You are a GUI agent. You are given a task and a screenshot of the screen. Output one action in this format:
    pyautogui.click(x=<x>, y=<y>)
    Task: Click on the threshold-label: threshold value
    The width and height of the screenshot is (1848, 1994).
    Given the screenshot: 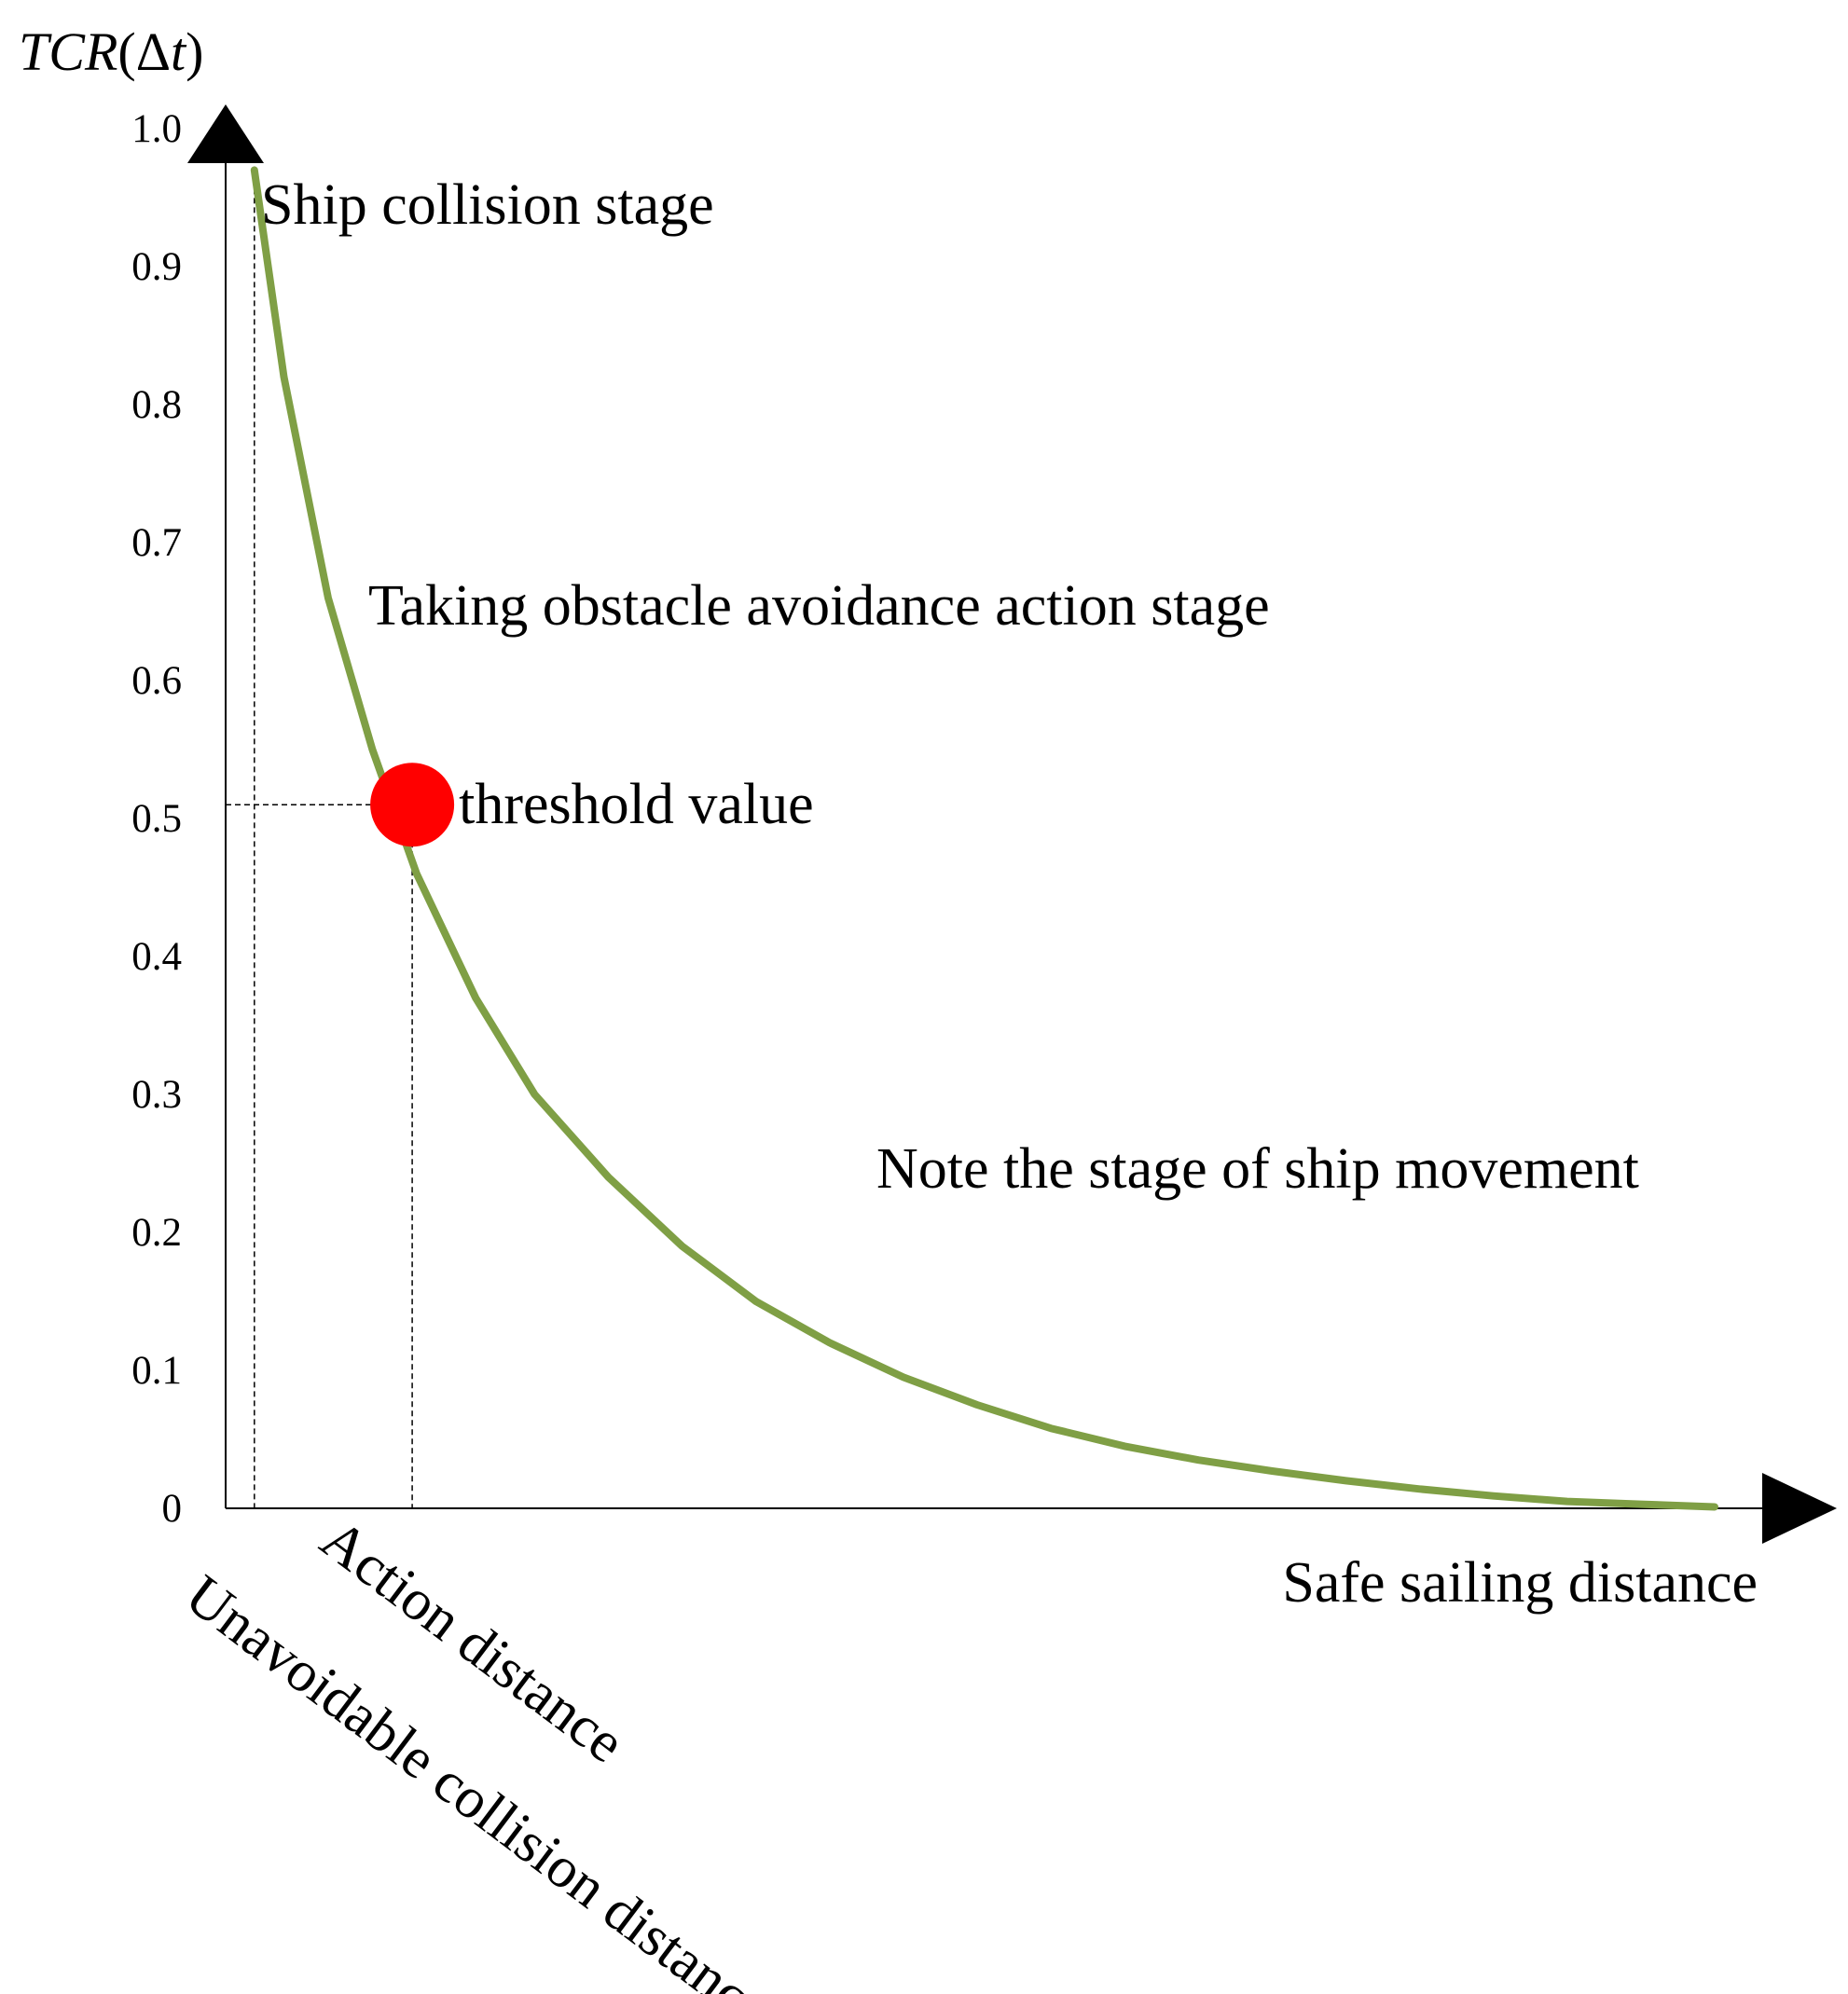 What is the action you would take?
    pyautogui.click(x=636, y=804)
    